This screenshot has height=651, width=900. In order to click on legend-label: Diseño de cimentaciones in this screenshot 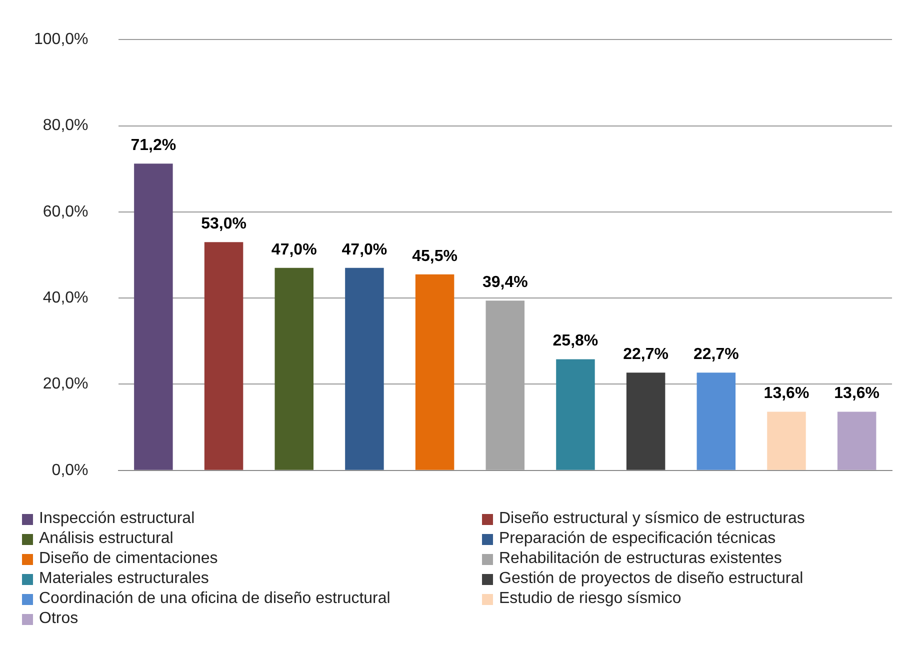, I will do `click(128, 559)`.